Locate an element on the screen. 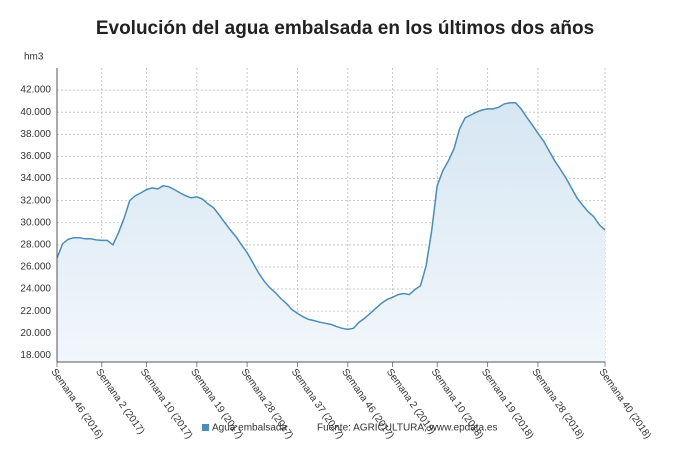 The width and height of the screenshot is (690, 465). y-tick-label: 24.000 is located at coordinates (35, 289).